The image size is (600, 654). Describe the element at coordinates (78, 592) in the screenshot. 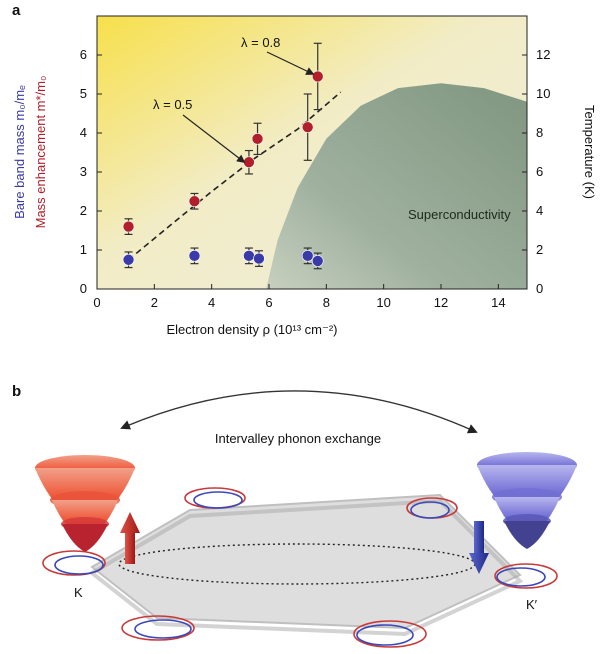

I see `valley-k-label: K` at that location.